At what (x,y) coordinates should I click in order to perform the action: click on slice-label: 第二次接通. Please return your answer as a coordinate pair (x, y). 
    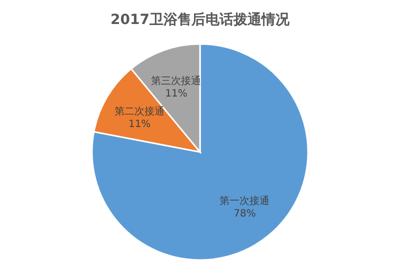
    Looking at the image, I should click on (139, 111).